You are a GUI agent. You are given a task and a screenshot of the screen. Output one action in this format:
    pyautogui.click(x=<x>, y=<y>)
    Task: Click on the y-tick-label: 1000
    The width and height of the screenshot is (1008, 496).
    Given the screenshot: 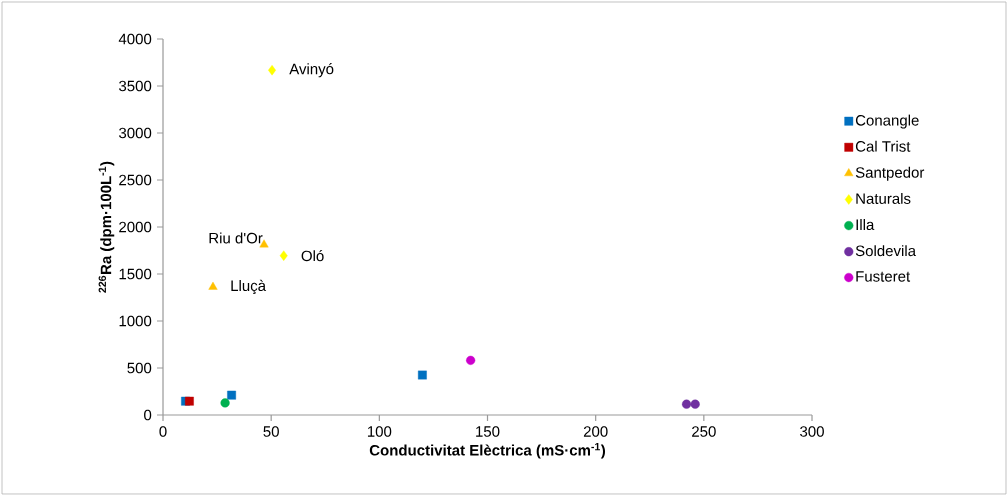 What is the action you would take?
    pyautogui.click(x=135, y=321)
    